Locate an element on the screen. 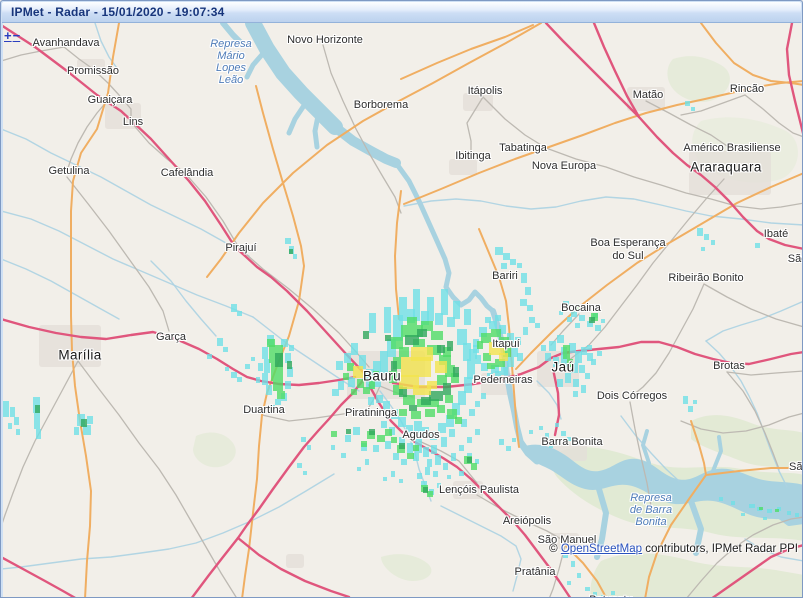 Image resolution: width=803 pixels, height=598 pixels. openstreetmap-link: OpenStreetMap is located at coordinates (601, 549).